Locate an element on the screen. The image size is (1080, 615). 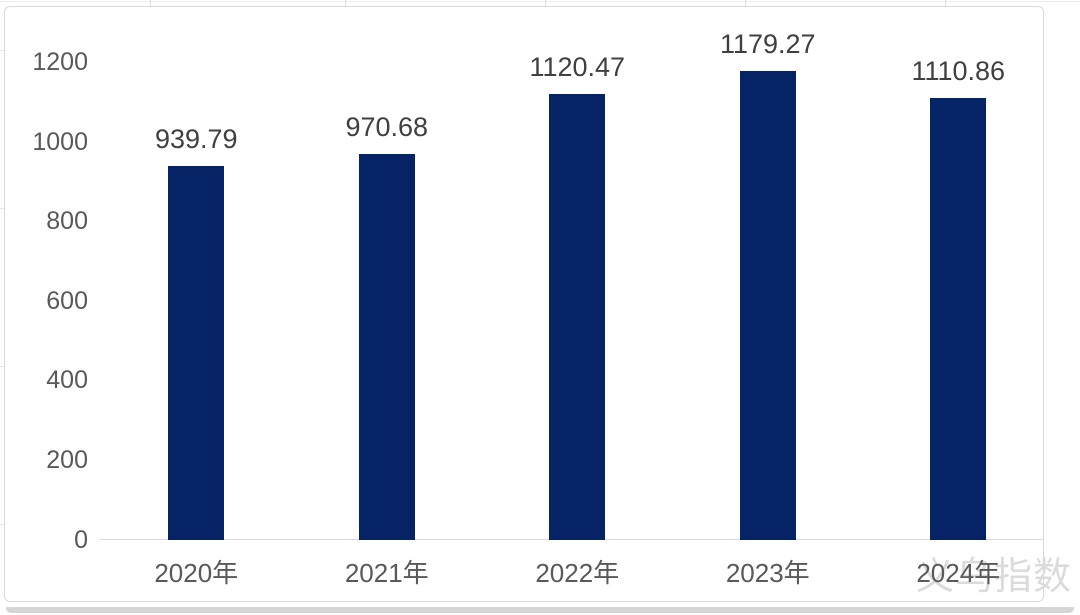
y-axis-tick-label: 0 is located at coordinates (81, 539).